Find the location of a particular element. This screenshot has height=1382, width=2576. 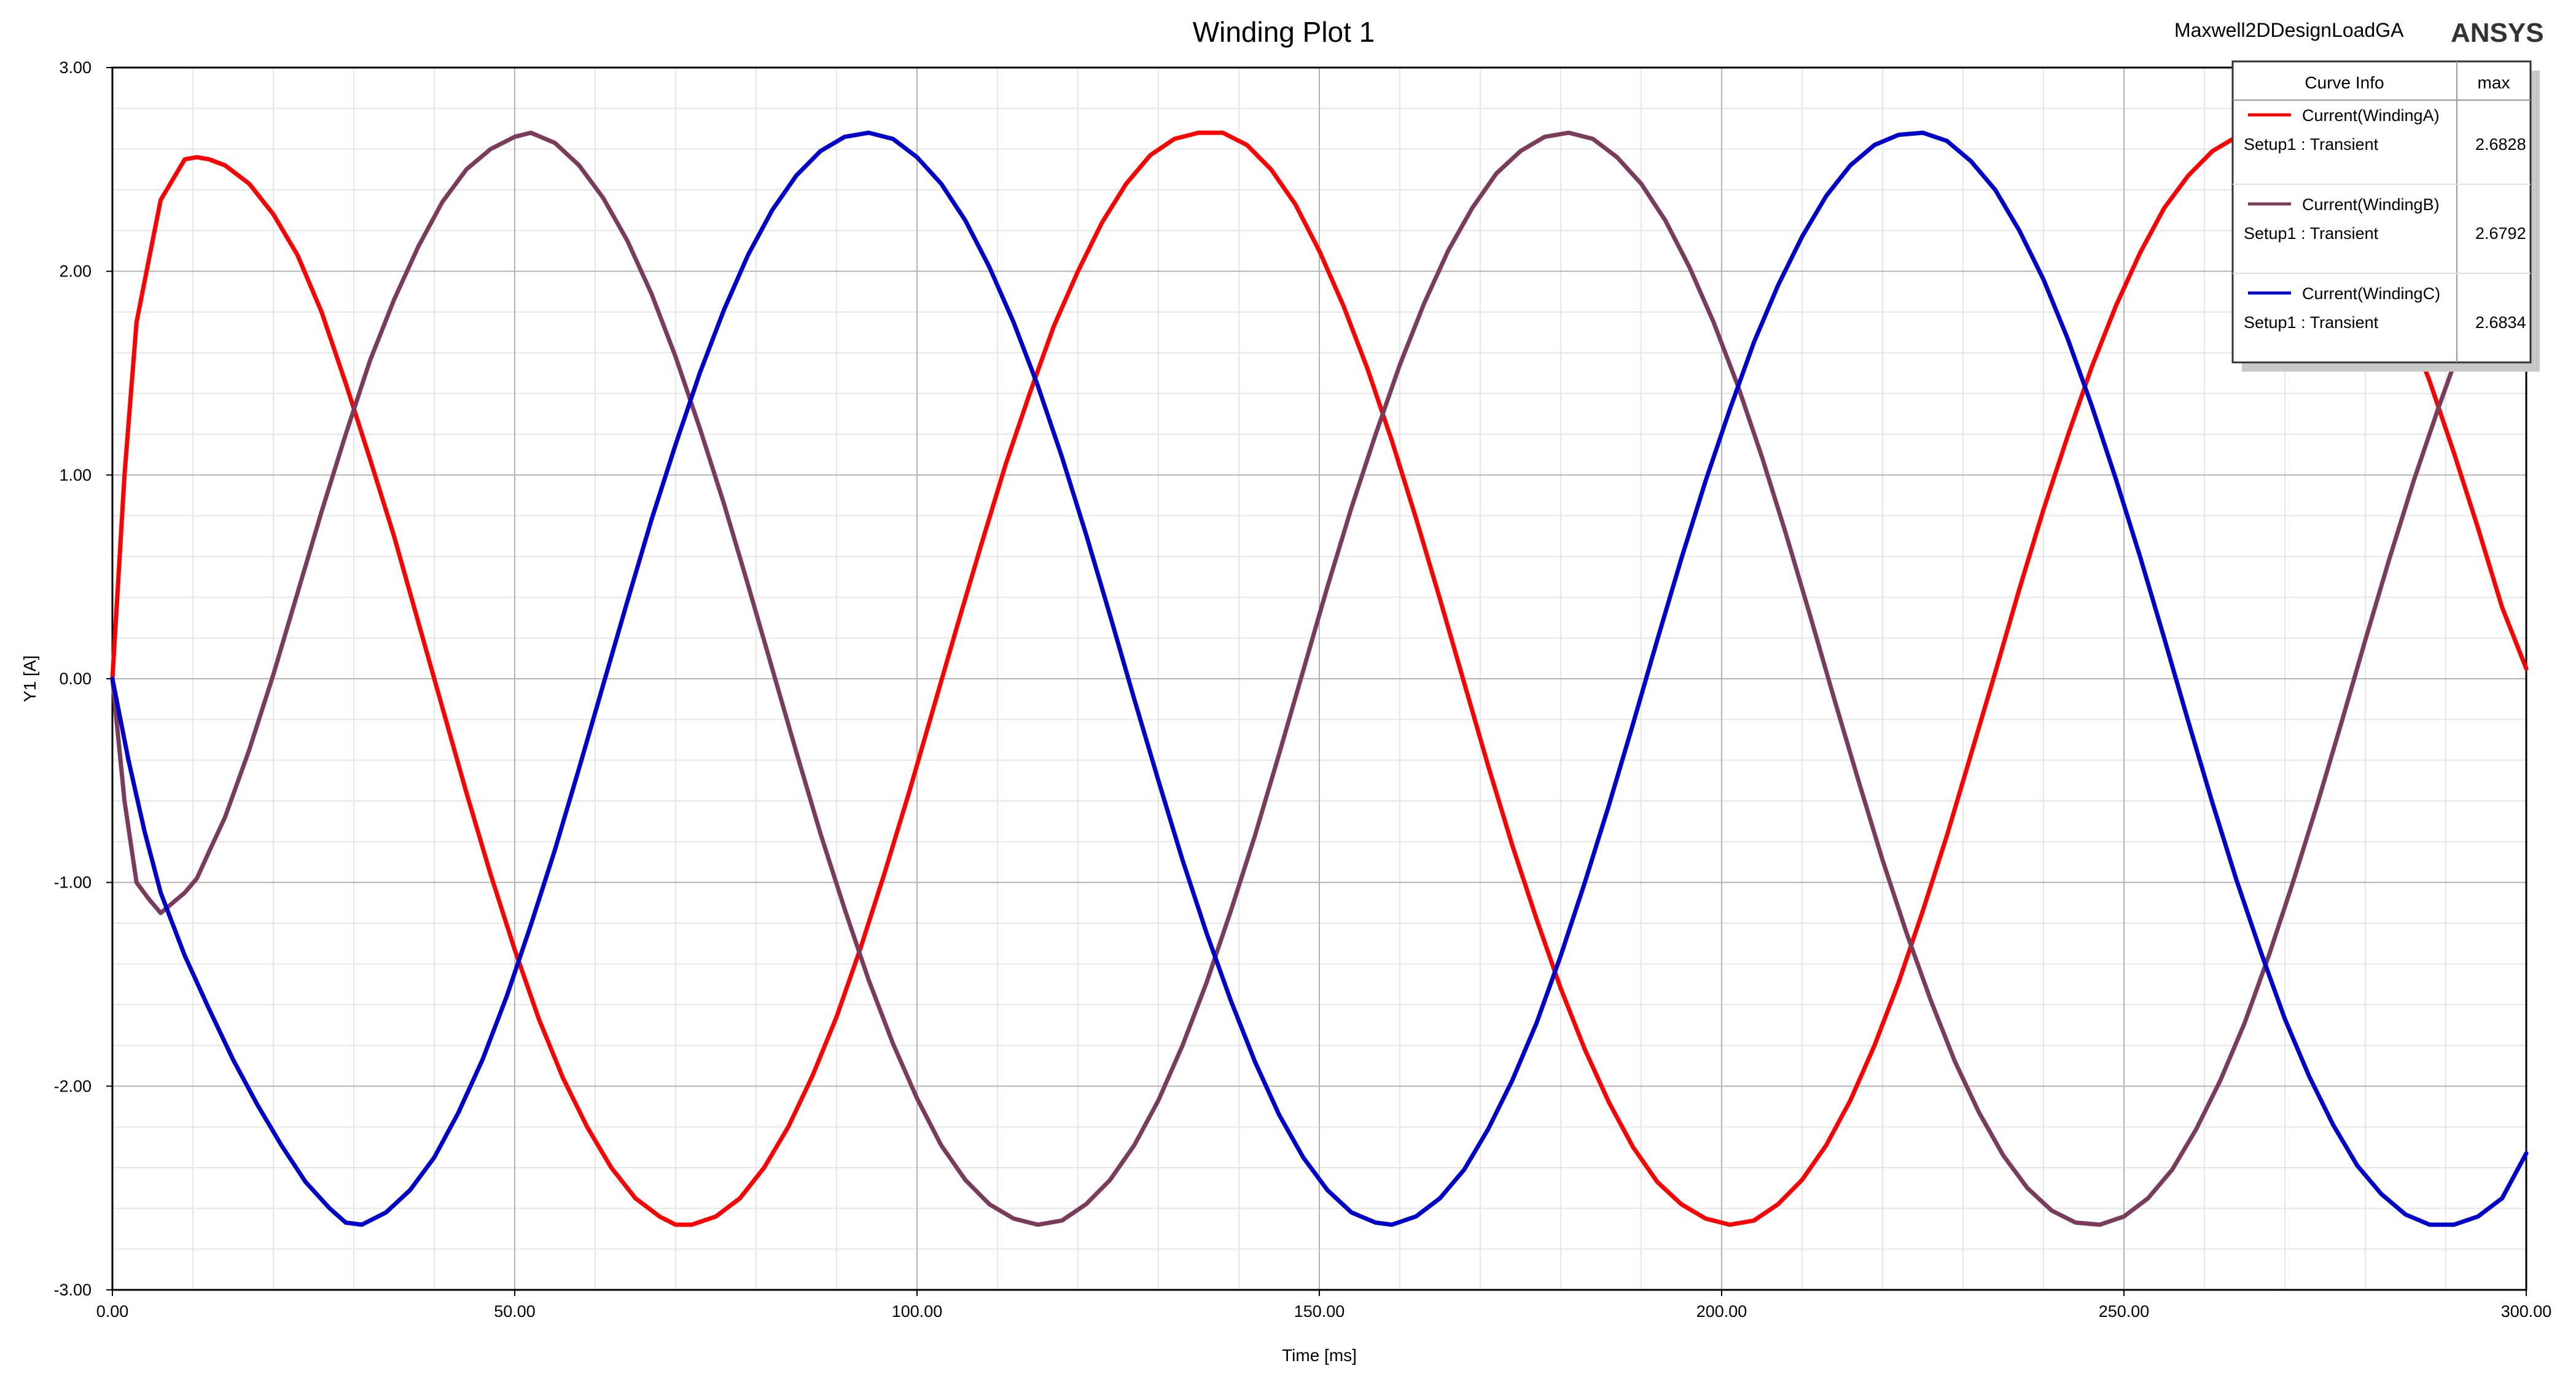

y-tick-label: -1.00 is located at coordinates (72, 882).